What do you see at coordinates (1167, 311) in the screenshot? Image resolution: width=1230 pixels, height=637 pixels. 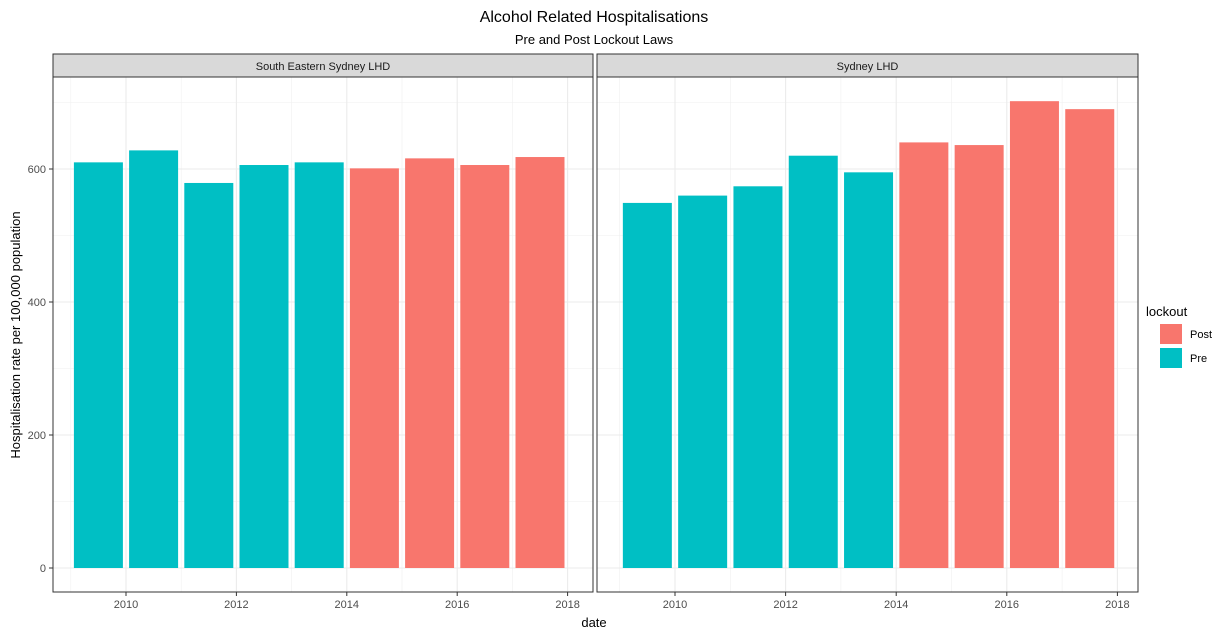 I see `legend-title: lockout` at bounding box center [1167, 311].